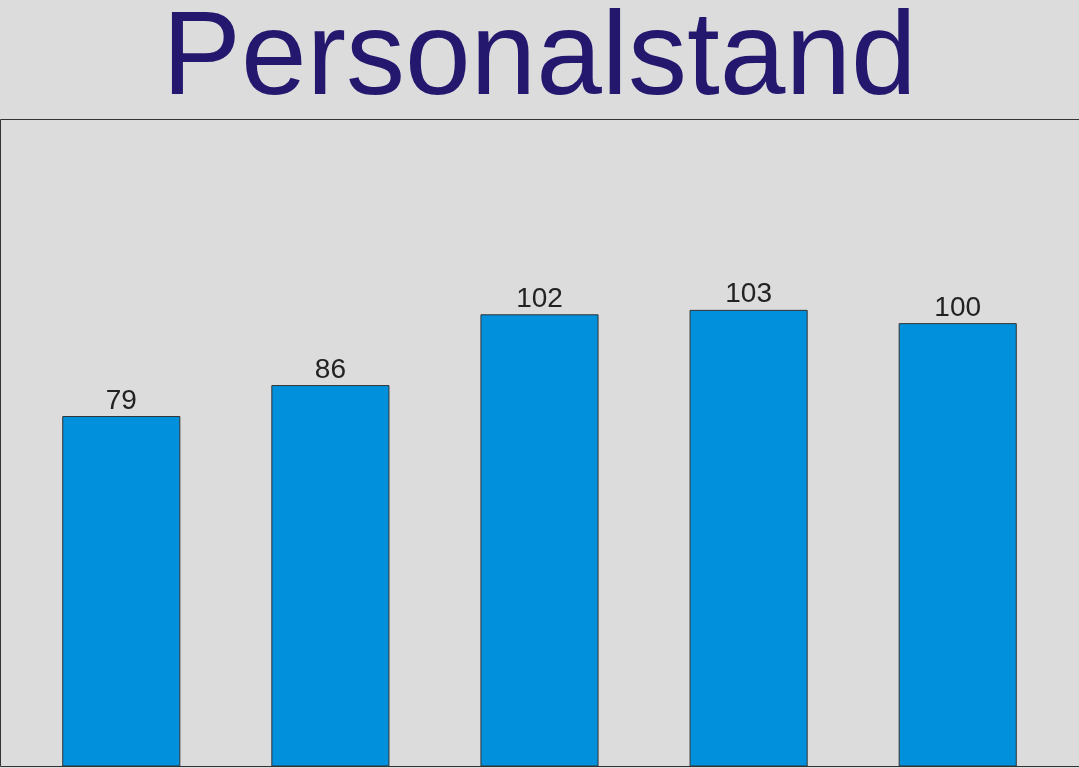 The width and height of the screenshot is (1079, 768). Describe the element at coordinates (958, 306) in the screenshot. I see `data-label: 100` at that location.